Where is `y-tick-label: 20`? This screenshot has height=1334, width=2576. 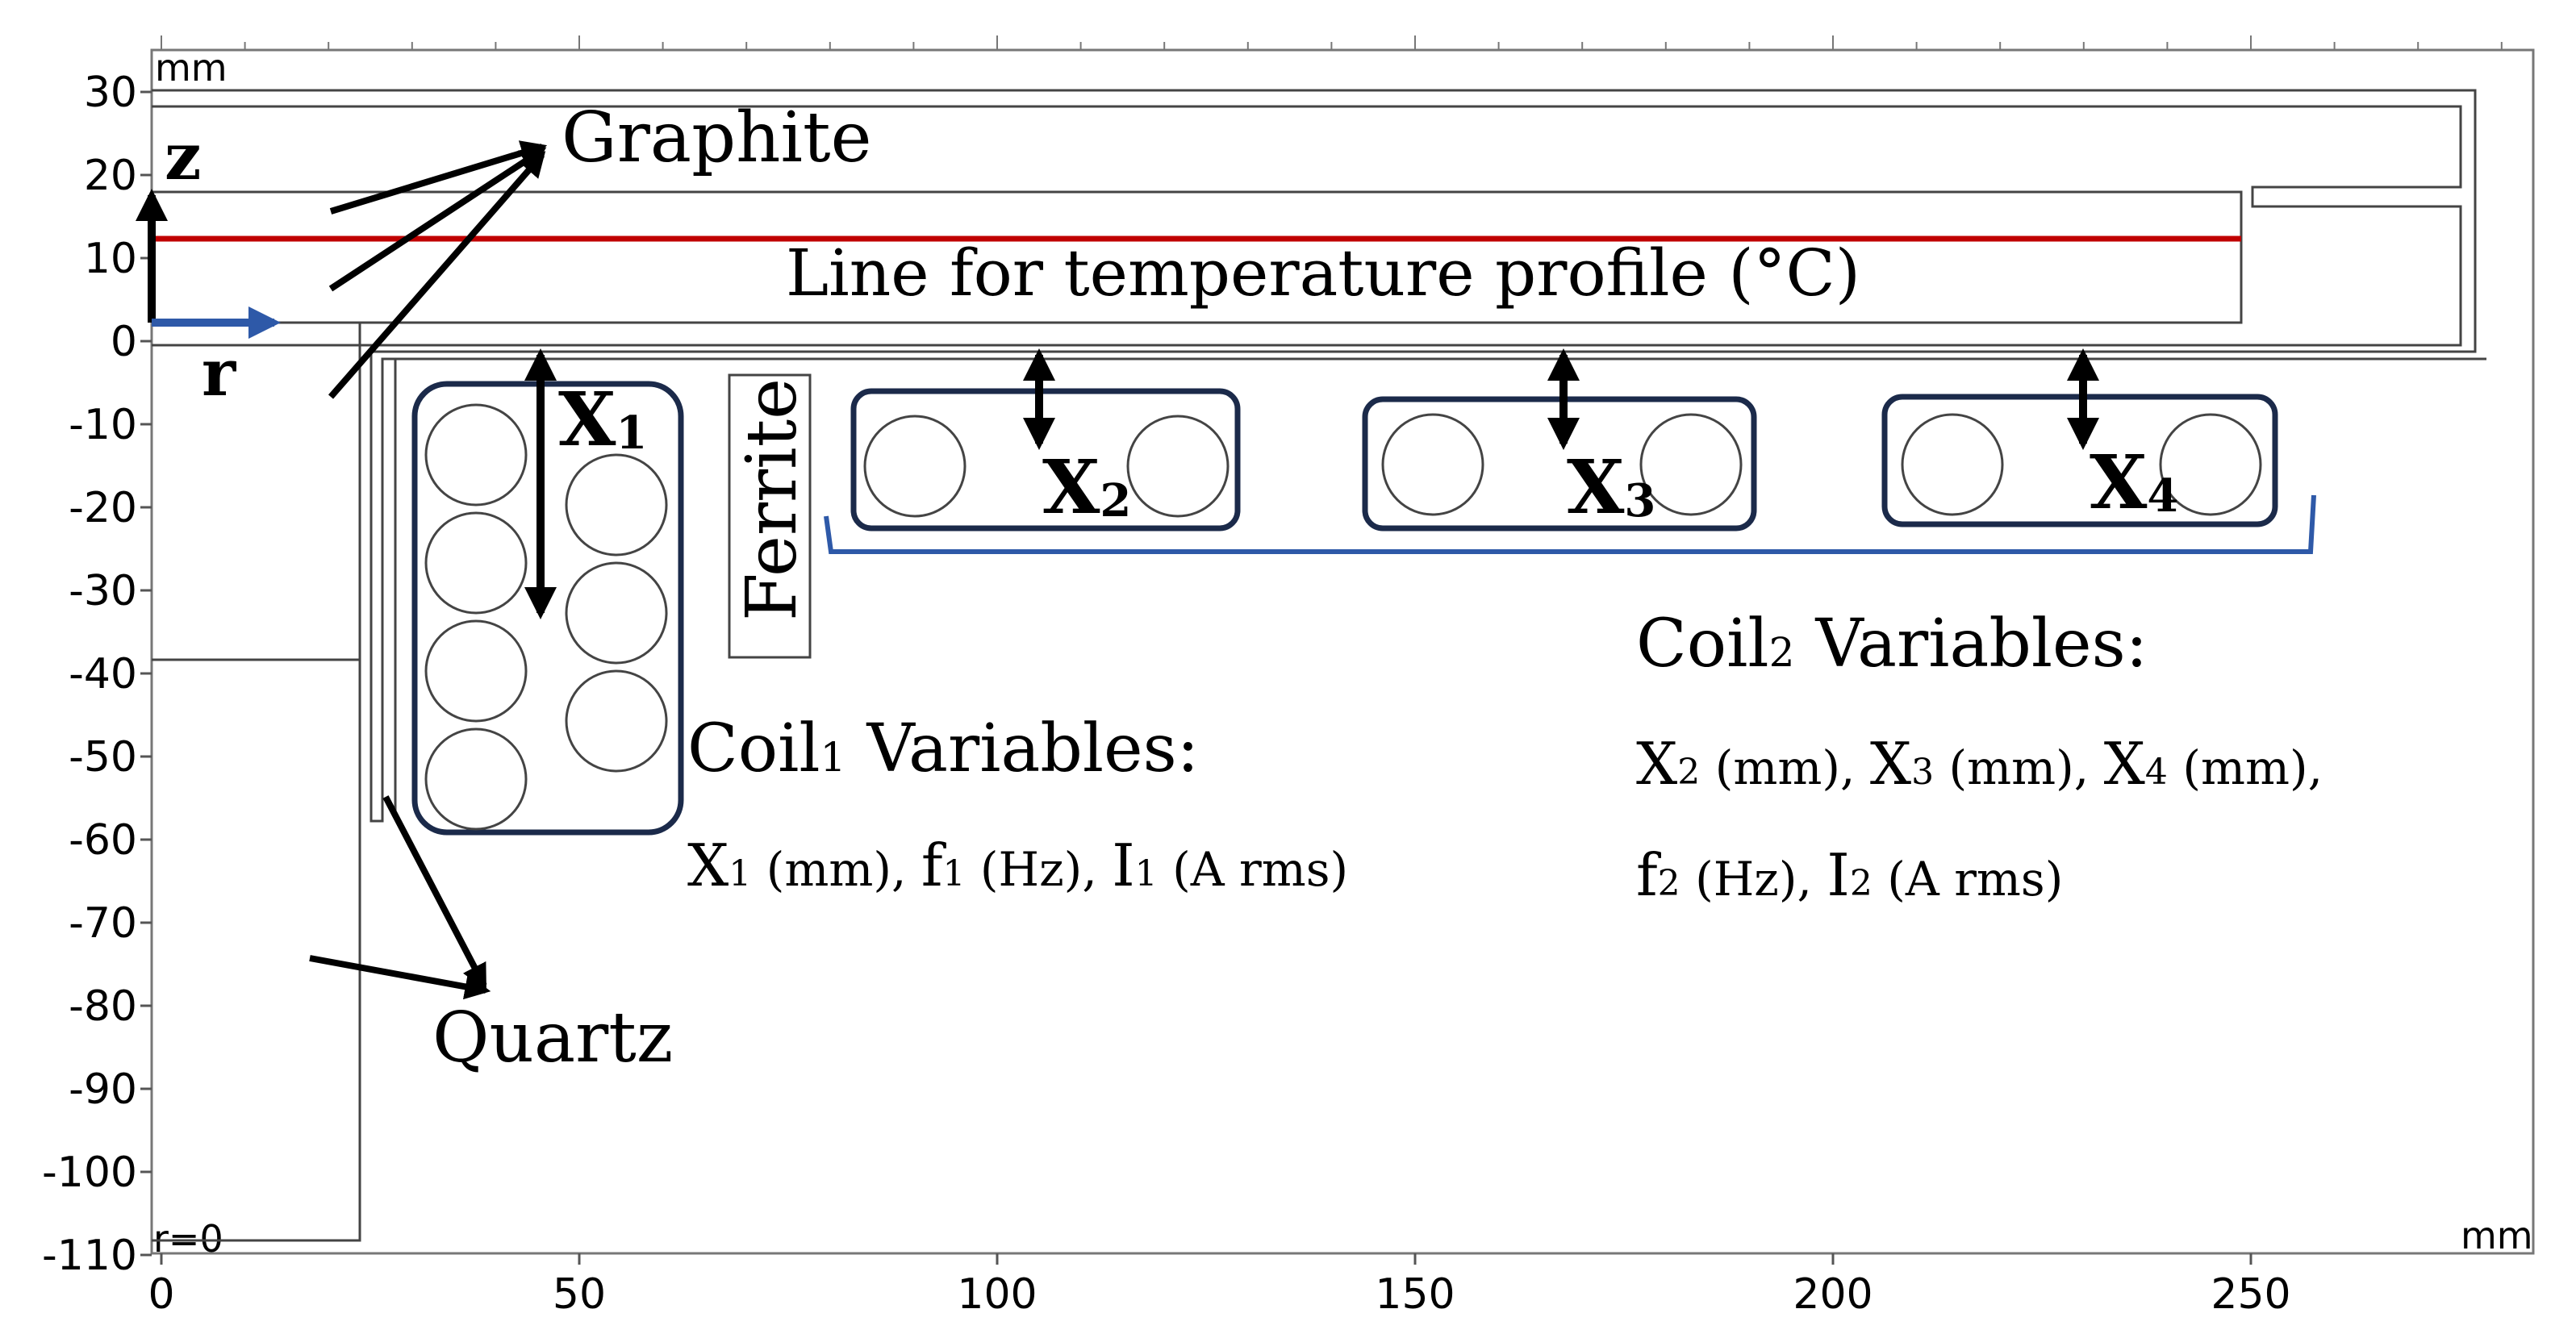 y-tick-label: 20 is located at coordinates (110, 176).